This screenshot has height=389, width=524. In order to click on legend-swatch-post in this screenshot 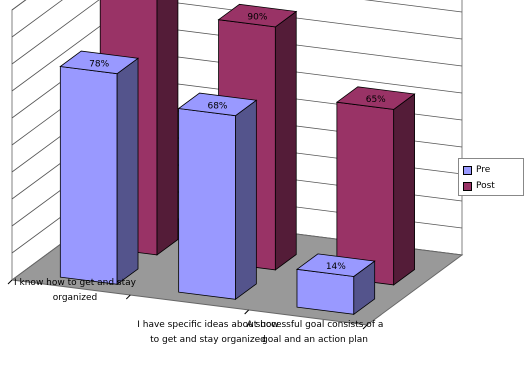, I will do `click(467, 186)`.